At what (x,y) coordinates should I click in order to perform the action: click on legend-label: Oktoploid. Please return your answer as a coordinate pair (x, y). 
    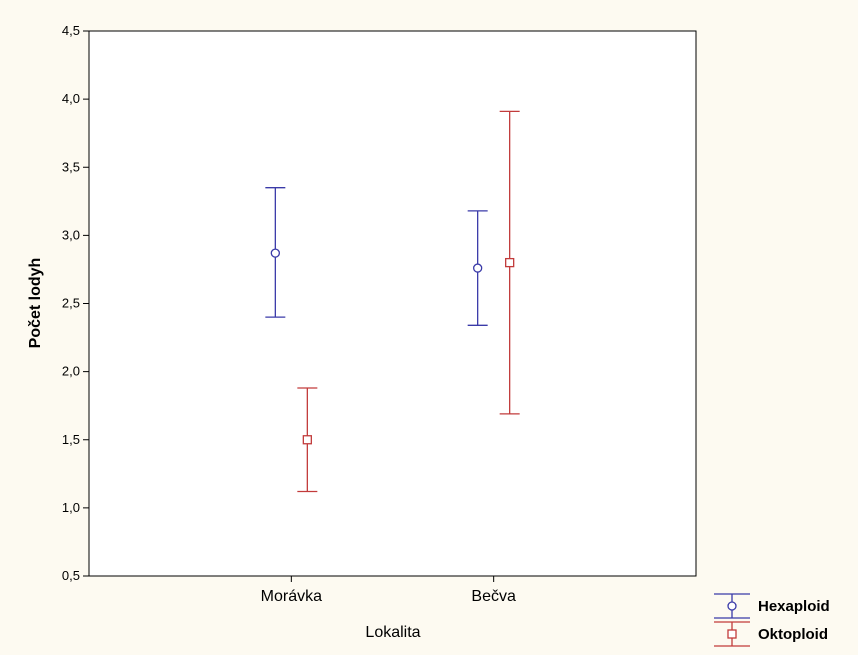
    Looking at the image, I should click on (793, 634).